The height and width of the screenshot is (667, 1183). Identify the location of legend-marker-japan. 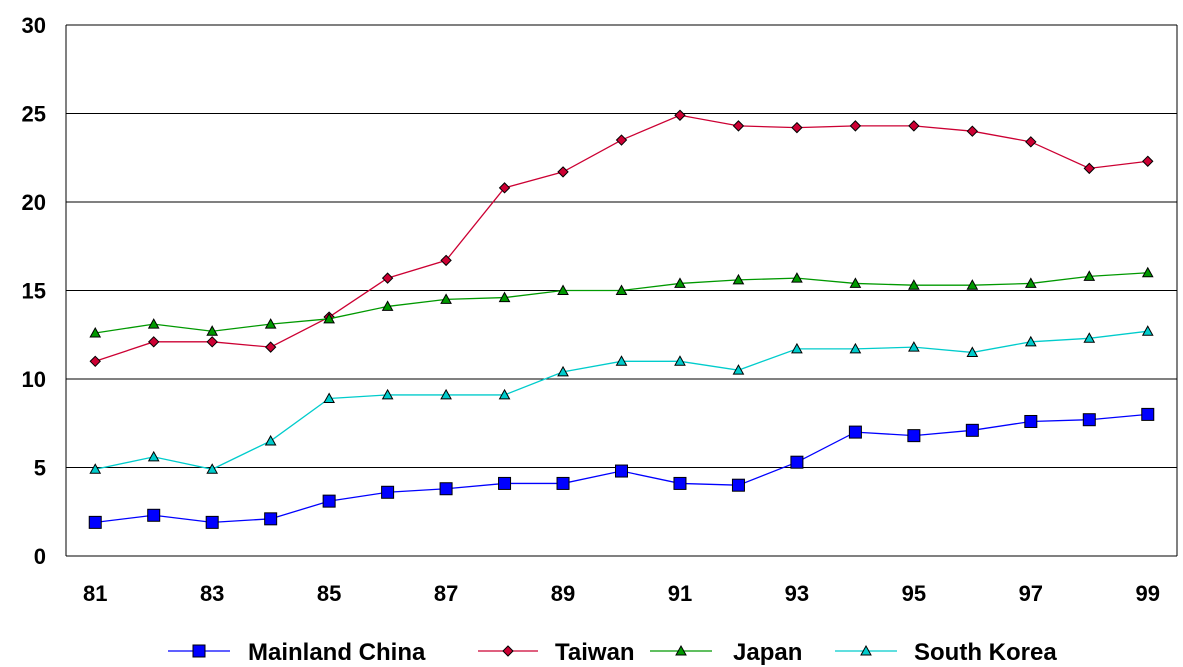
(681, 650).